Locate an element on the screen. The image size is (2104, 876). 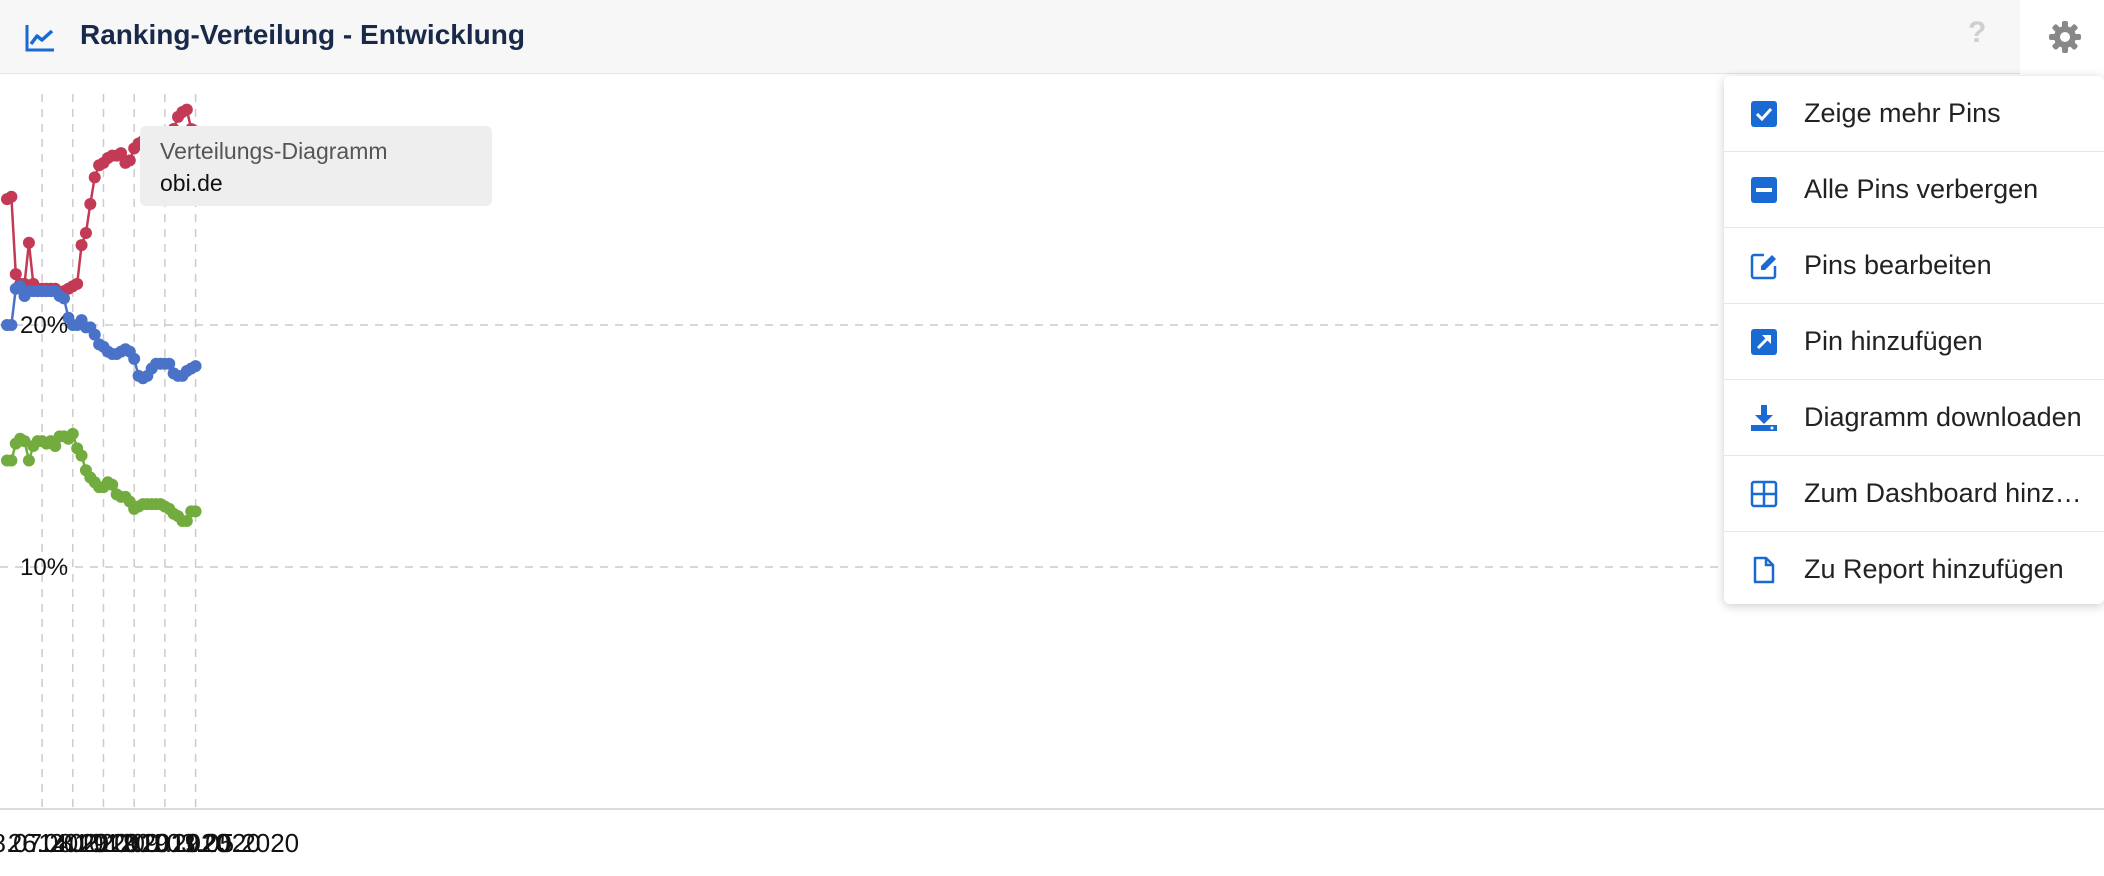
x-tick-label: 11.05.2020 is located at coordinates (235, 843).